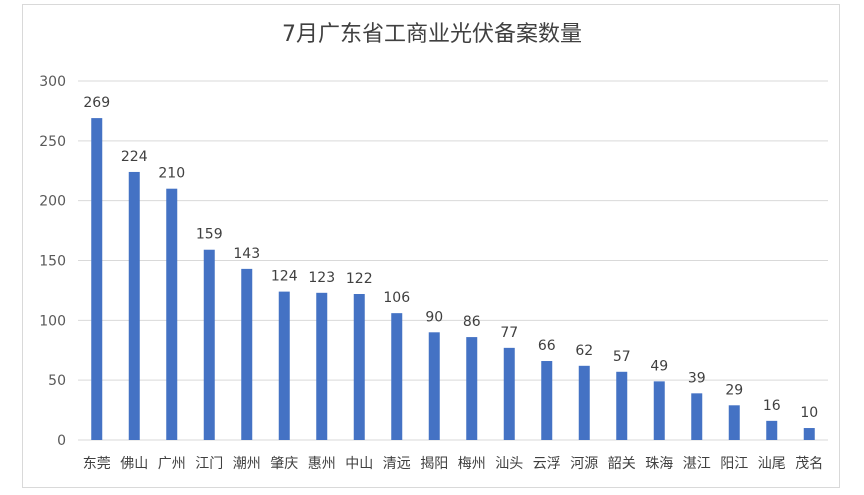  What do you see at coordinates (734, 464) in the screenshot?
I see `category-label: 阳江` at bounding box center [734, 464].